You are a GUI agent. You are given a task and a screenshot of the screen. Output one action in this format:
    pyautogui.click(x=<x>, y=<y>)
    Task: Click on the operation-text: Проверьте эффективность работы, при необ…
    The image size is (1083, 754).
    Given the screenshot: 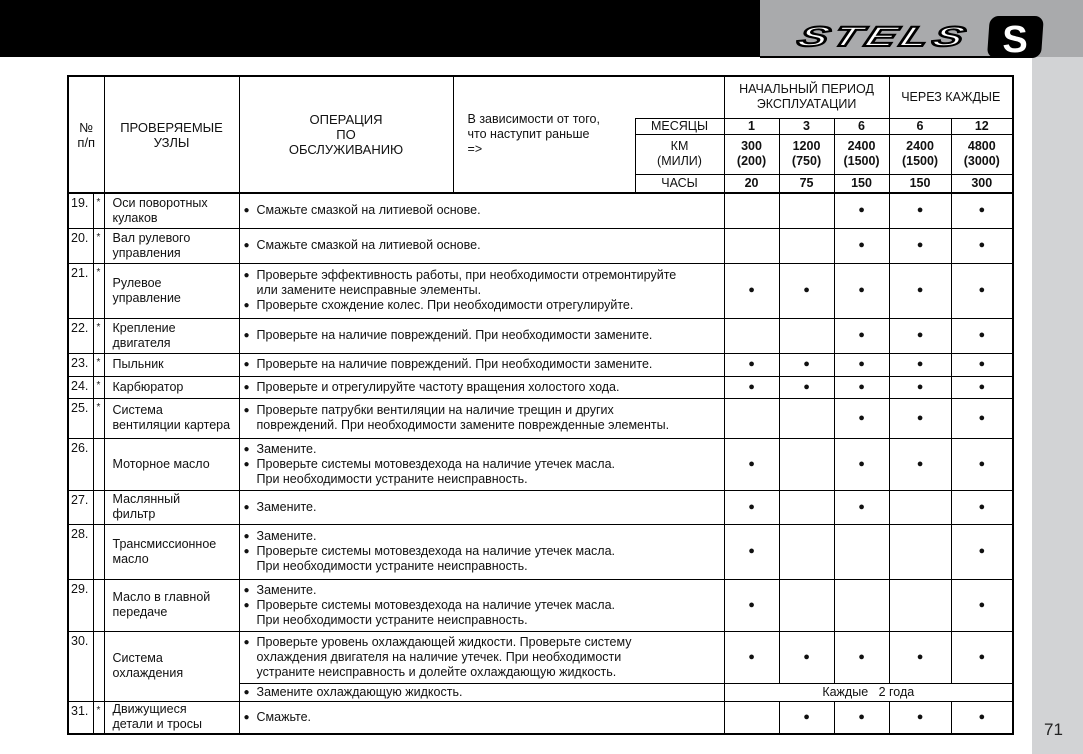 What is the action you would take?
    pyautogui.click(x=466, y=282)
    